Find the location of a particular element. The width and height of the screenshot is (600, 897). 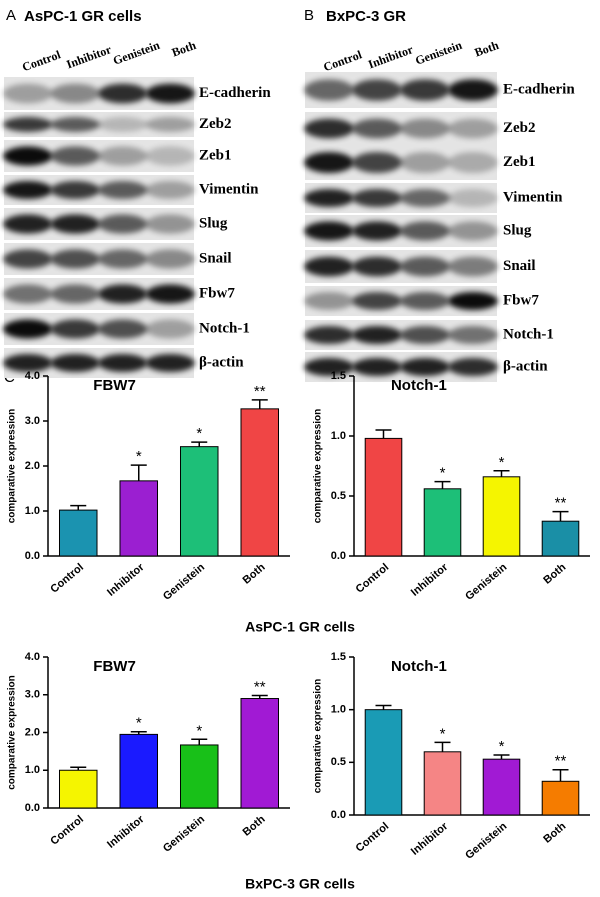

x-tick-label: Control is located at coordinates (373, 837).